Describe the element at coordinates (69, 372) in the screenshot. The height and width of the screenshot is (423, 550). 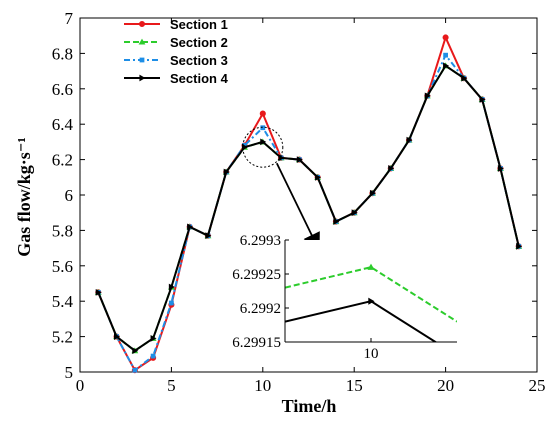
I see `y-tick-label: 5` at that location.